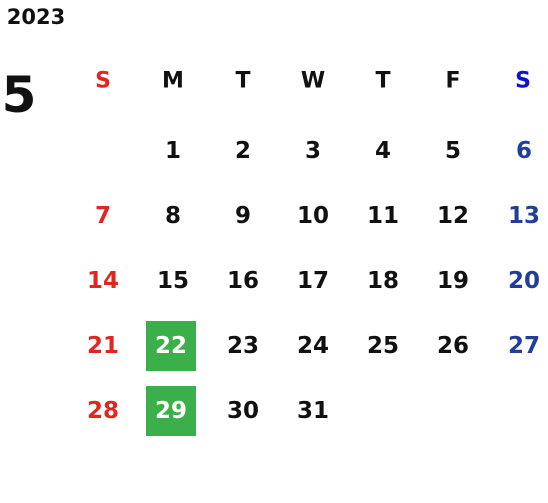 The image size is (548, 503). Describe the element at coordinates (103, 281) in the screenshot. I see `day: 14` at that location.